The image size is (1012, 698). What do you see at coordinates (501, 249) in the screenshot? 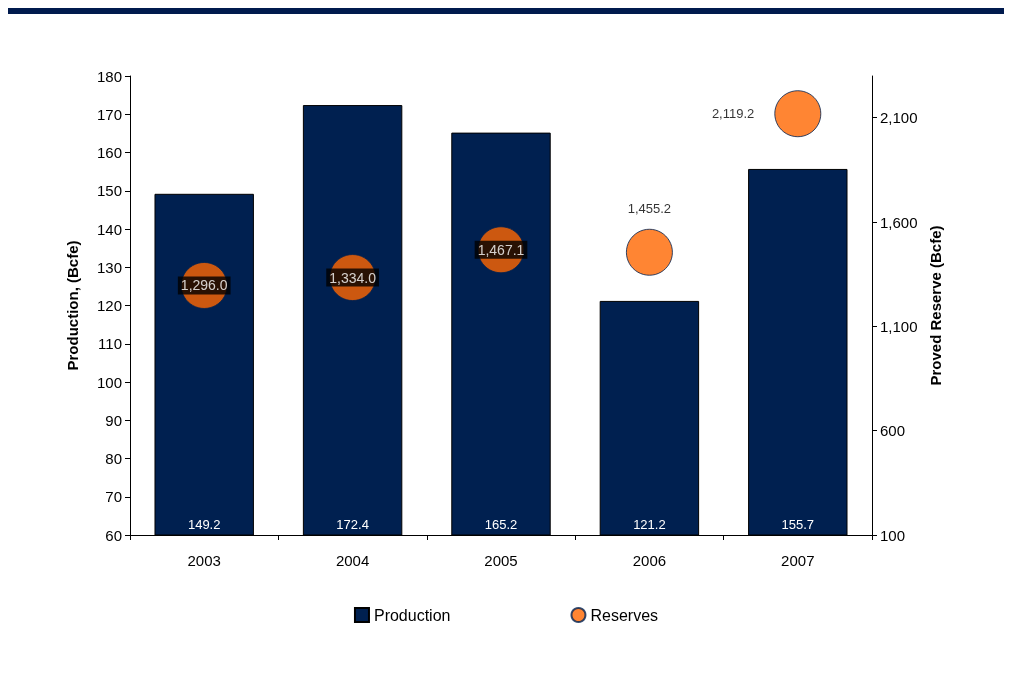
I see `data-label: 1,467.1` at bounding box center [501, 249].